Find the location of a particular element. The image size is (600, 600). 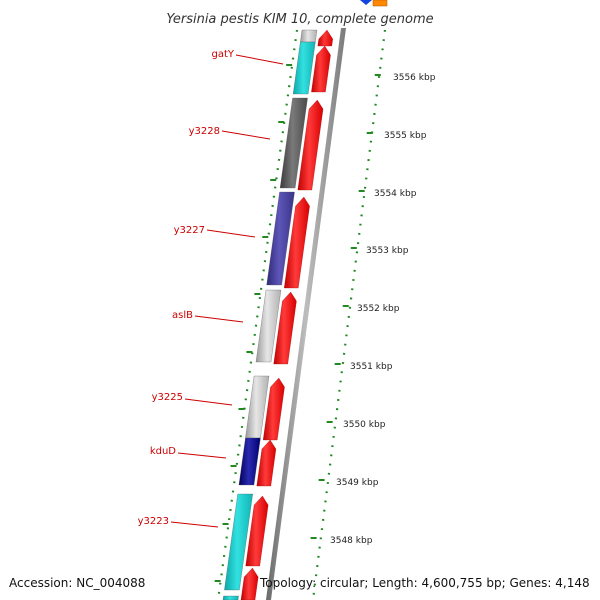

ruler-label-3556: 3556 kbp is located at coordinates (414, 78).